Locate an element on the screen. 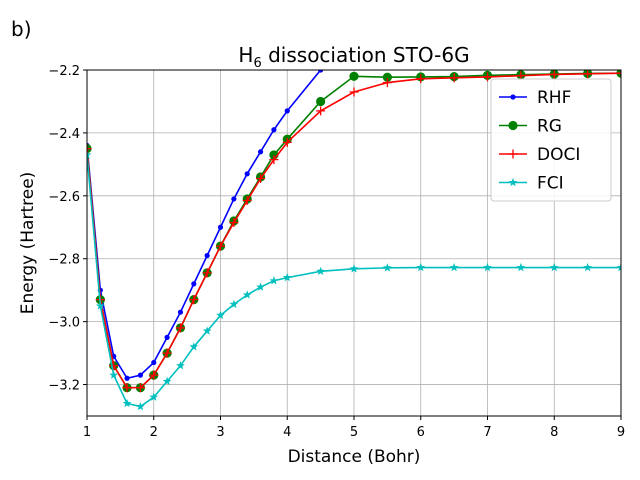 The height and width of the screenshot is (480, 640). legend-item-rhf: RHF is located at coordinates (535, 98).